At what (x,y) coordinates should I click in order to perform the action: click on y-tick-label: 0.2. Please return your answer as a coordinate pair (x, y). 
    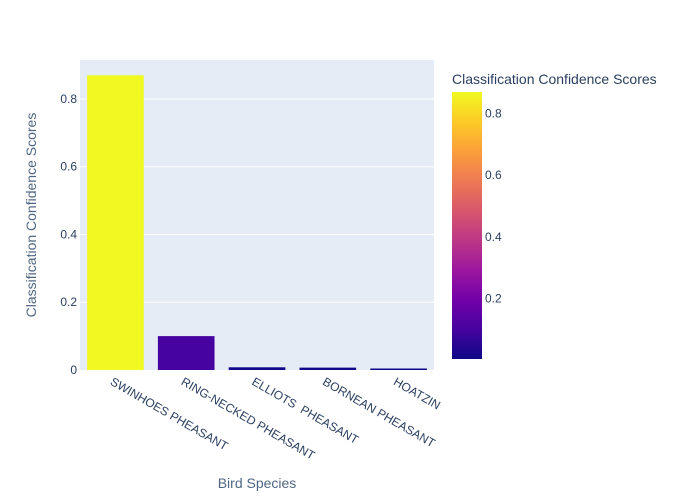
    Looking at the image, I should click on (68, 302).